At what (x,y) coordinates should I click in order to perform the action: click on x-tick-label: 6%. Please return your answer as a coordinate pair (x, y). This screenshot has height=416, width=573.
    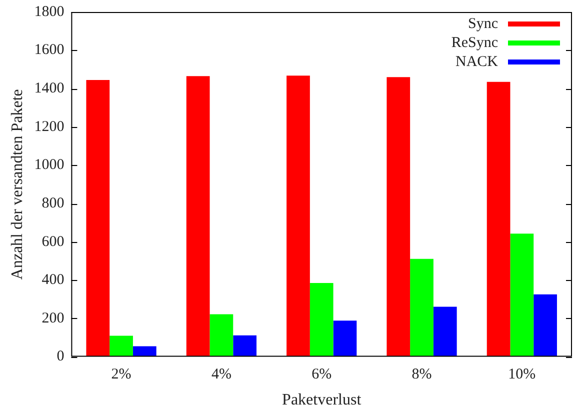
    Looking at the image, I should click on (322, 374).